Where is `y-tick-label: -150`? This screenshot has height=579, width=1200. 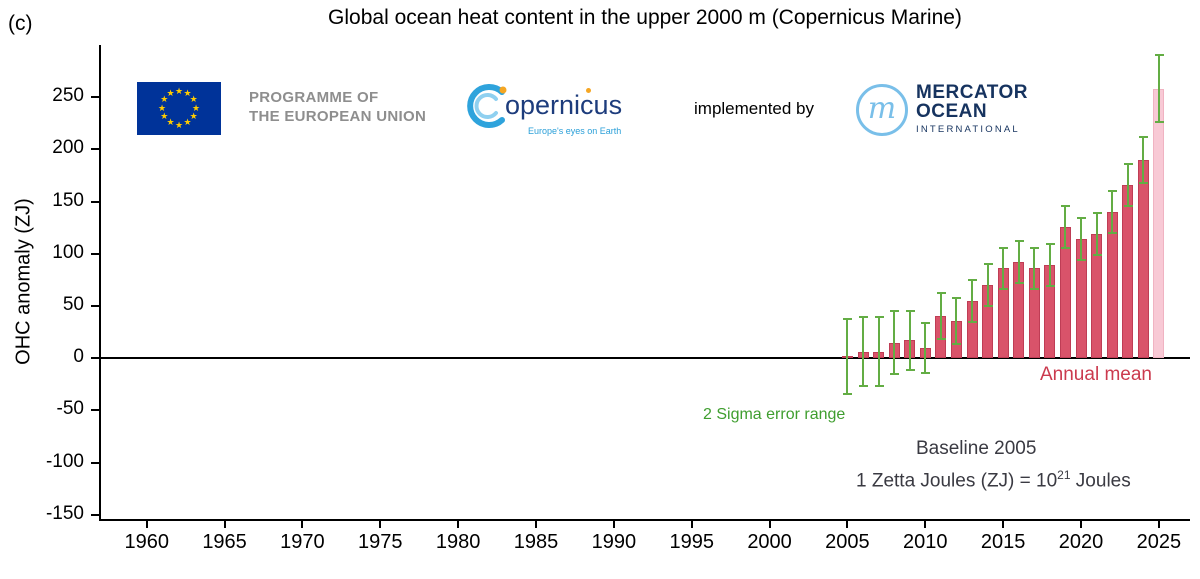
y-tick-label: -150 is located at coordinates (64, 513).